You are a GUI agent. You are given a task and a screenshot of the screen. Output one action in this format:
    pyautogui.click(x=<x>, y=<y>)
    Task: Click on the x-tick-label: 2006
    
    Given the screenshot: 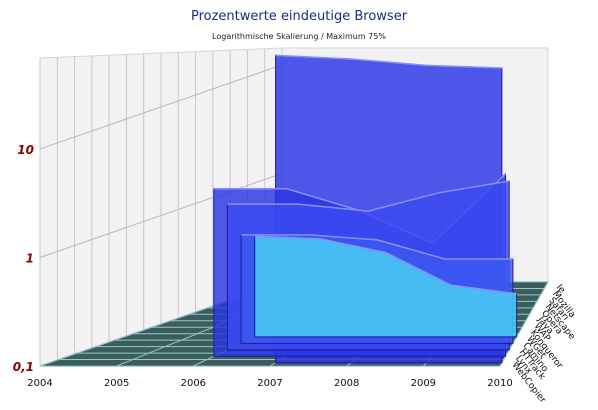 What is the action you would take?
    pyautogui.click(x=193, y=383)
    